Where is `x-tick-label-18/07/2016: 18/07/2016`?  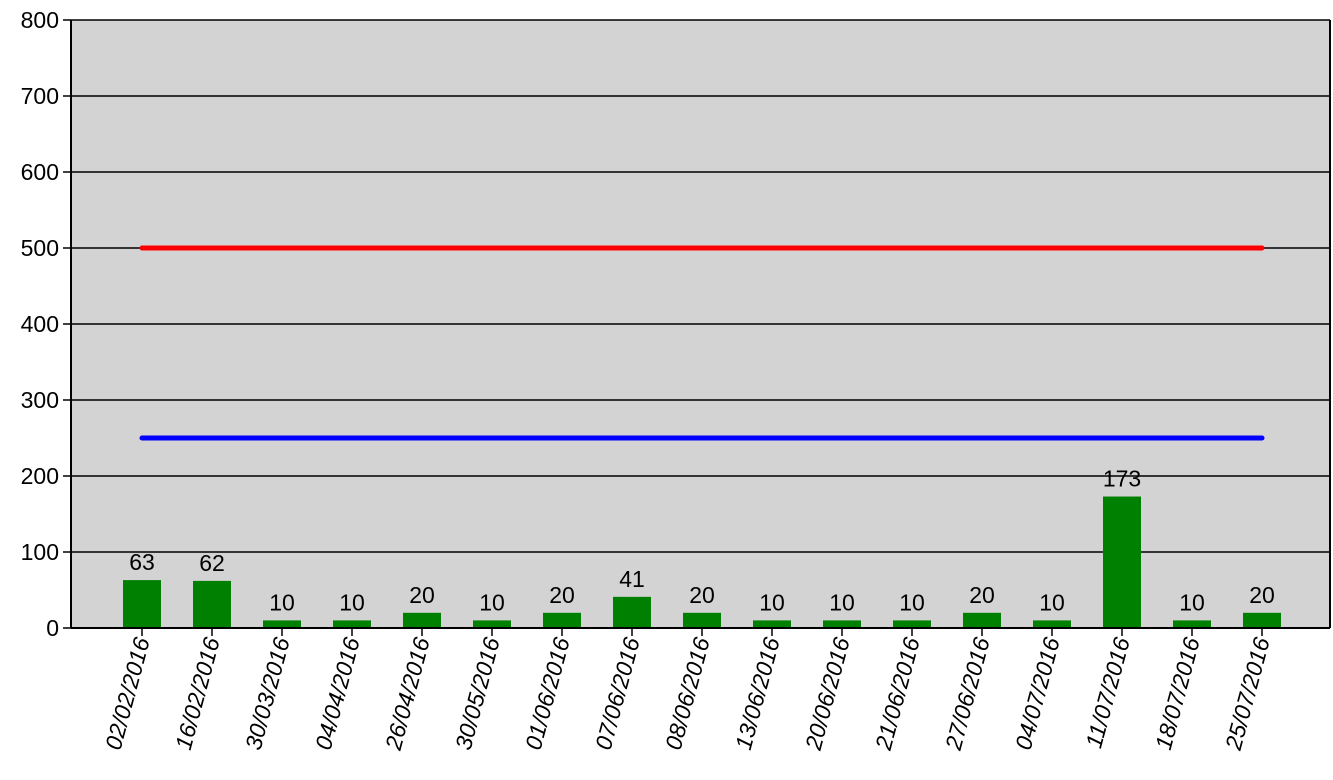 x-tick-label-18/07/2016: 18/07/2016 is located at coordinates (1177, 693).